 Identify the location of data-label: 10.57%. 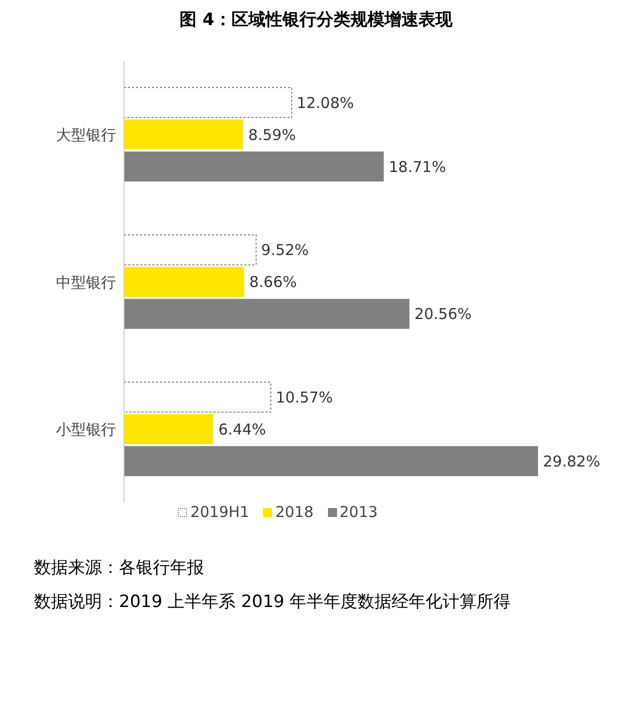
(304, 397).